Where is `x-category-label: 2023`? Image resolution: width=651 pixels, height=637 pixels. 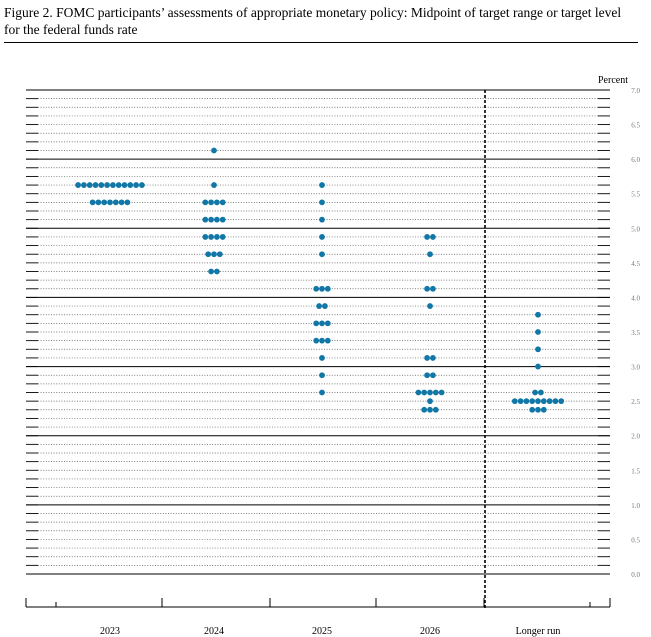 x-category-label: 2023 is located at coordinates (110, 631).